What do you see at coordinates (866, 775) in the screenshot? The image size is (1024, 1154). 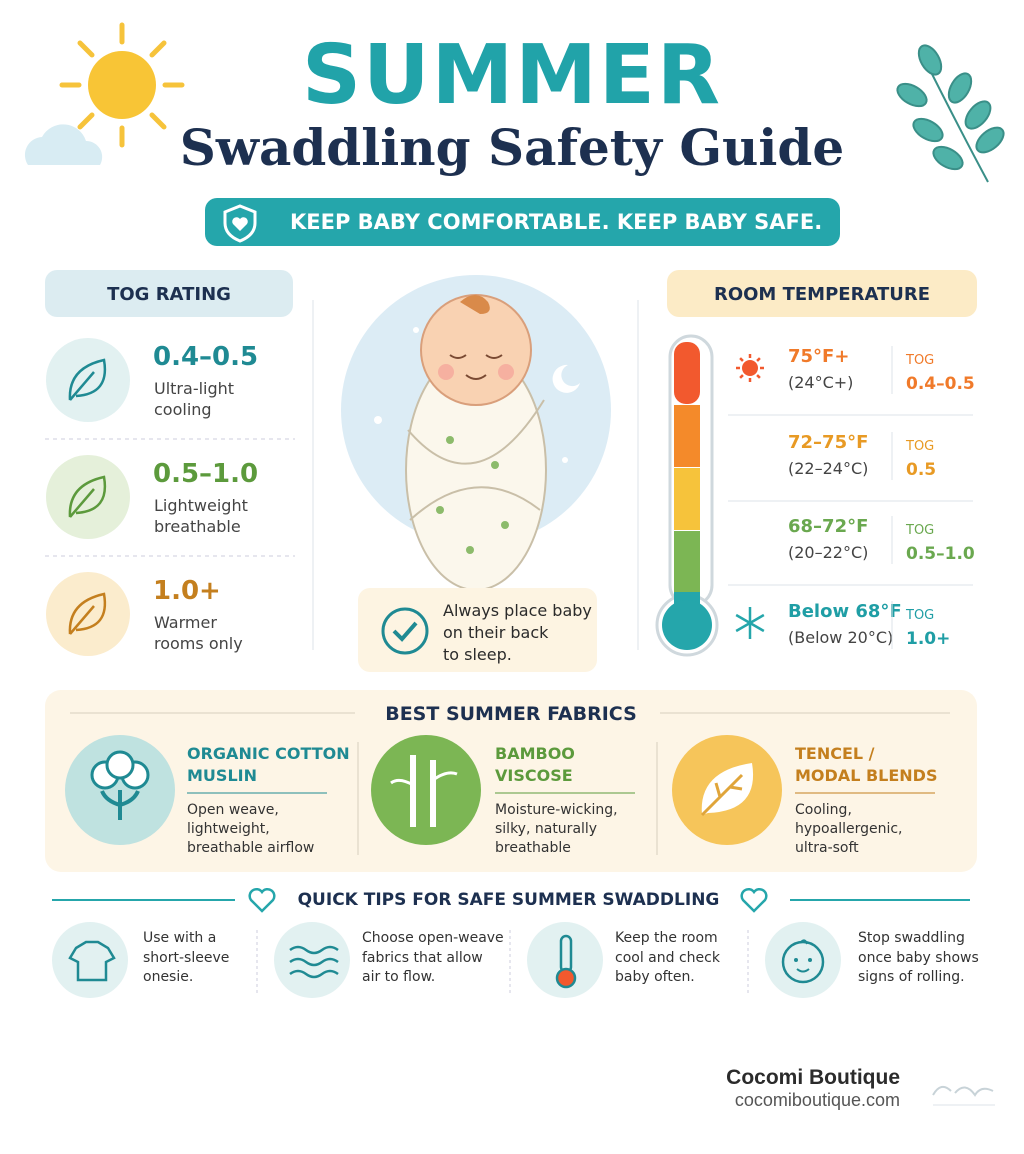 I see `fabric-name: MODAL BLENDS` at bounding box center [866, 775].